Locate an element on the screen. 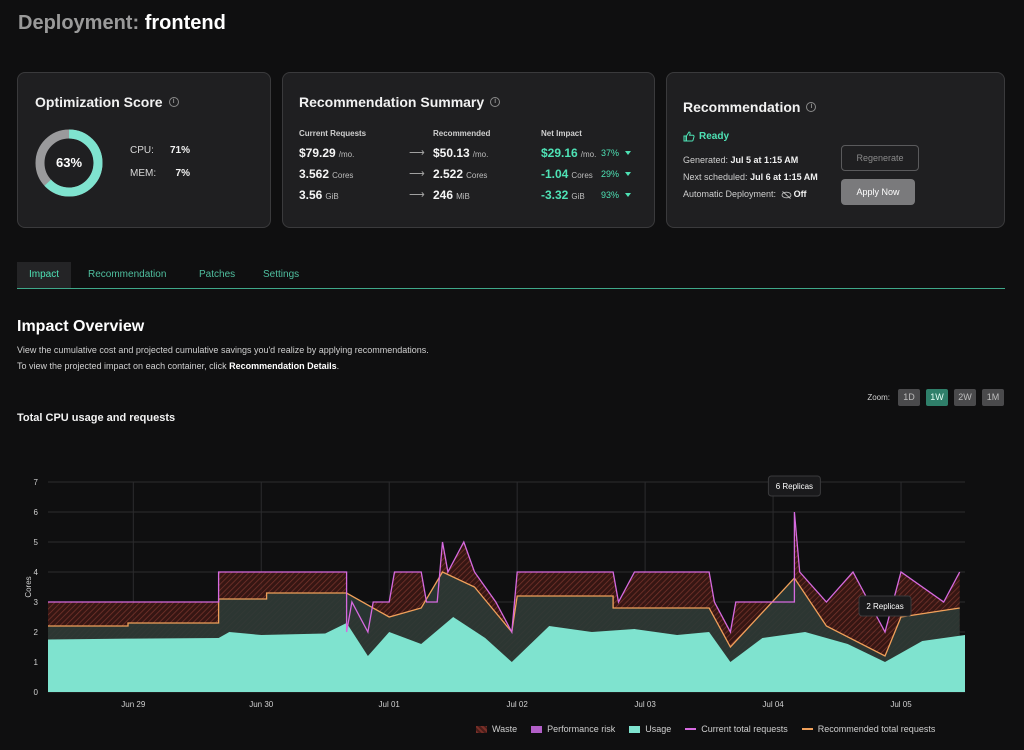  x-tick-label: Jun 29 is located at coordinates (133, 704).